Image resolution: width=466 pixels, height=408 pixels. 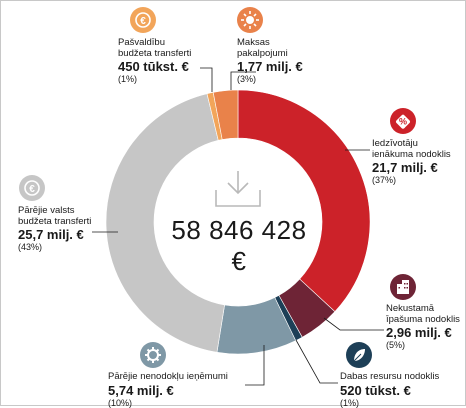 I want to click on label-percent: (3%), so click(x=247, y=79).